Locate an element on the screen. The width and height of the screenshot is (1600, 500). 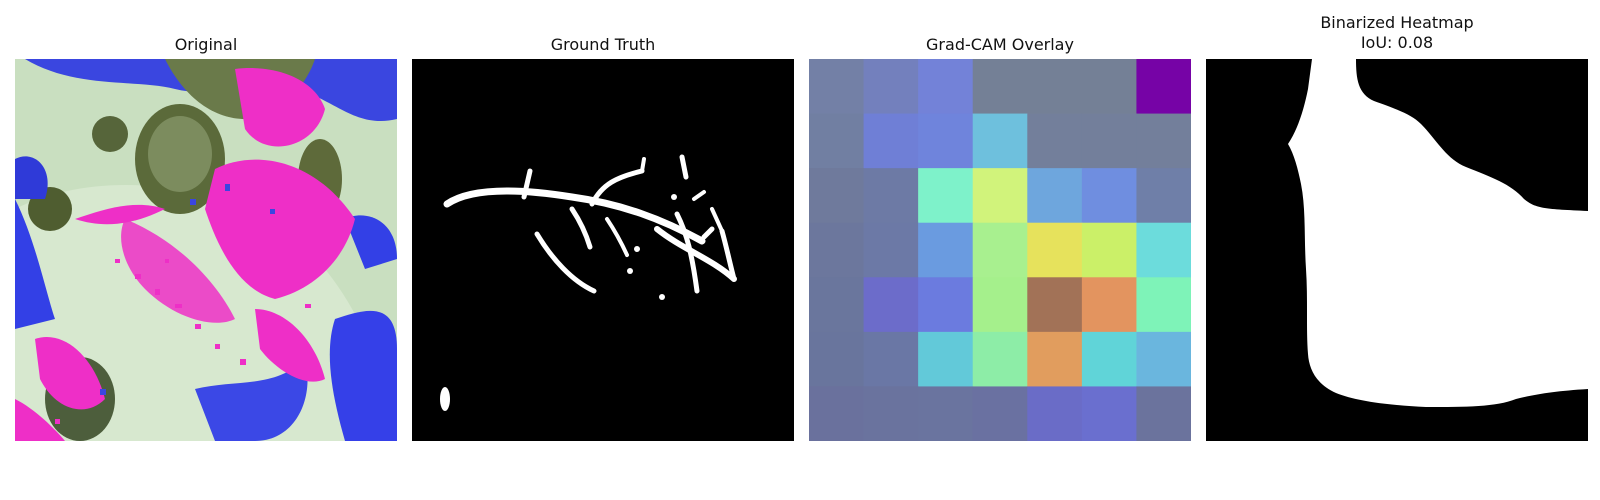
panel-title-binarized-heatmap: Binarized Heatmap IoU: 0.08 is located at coordinates (1397, 33).